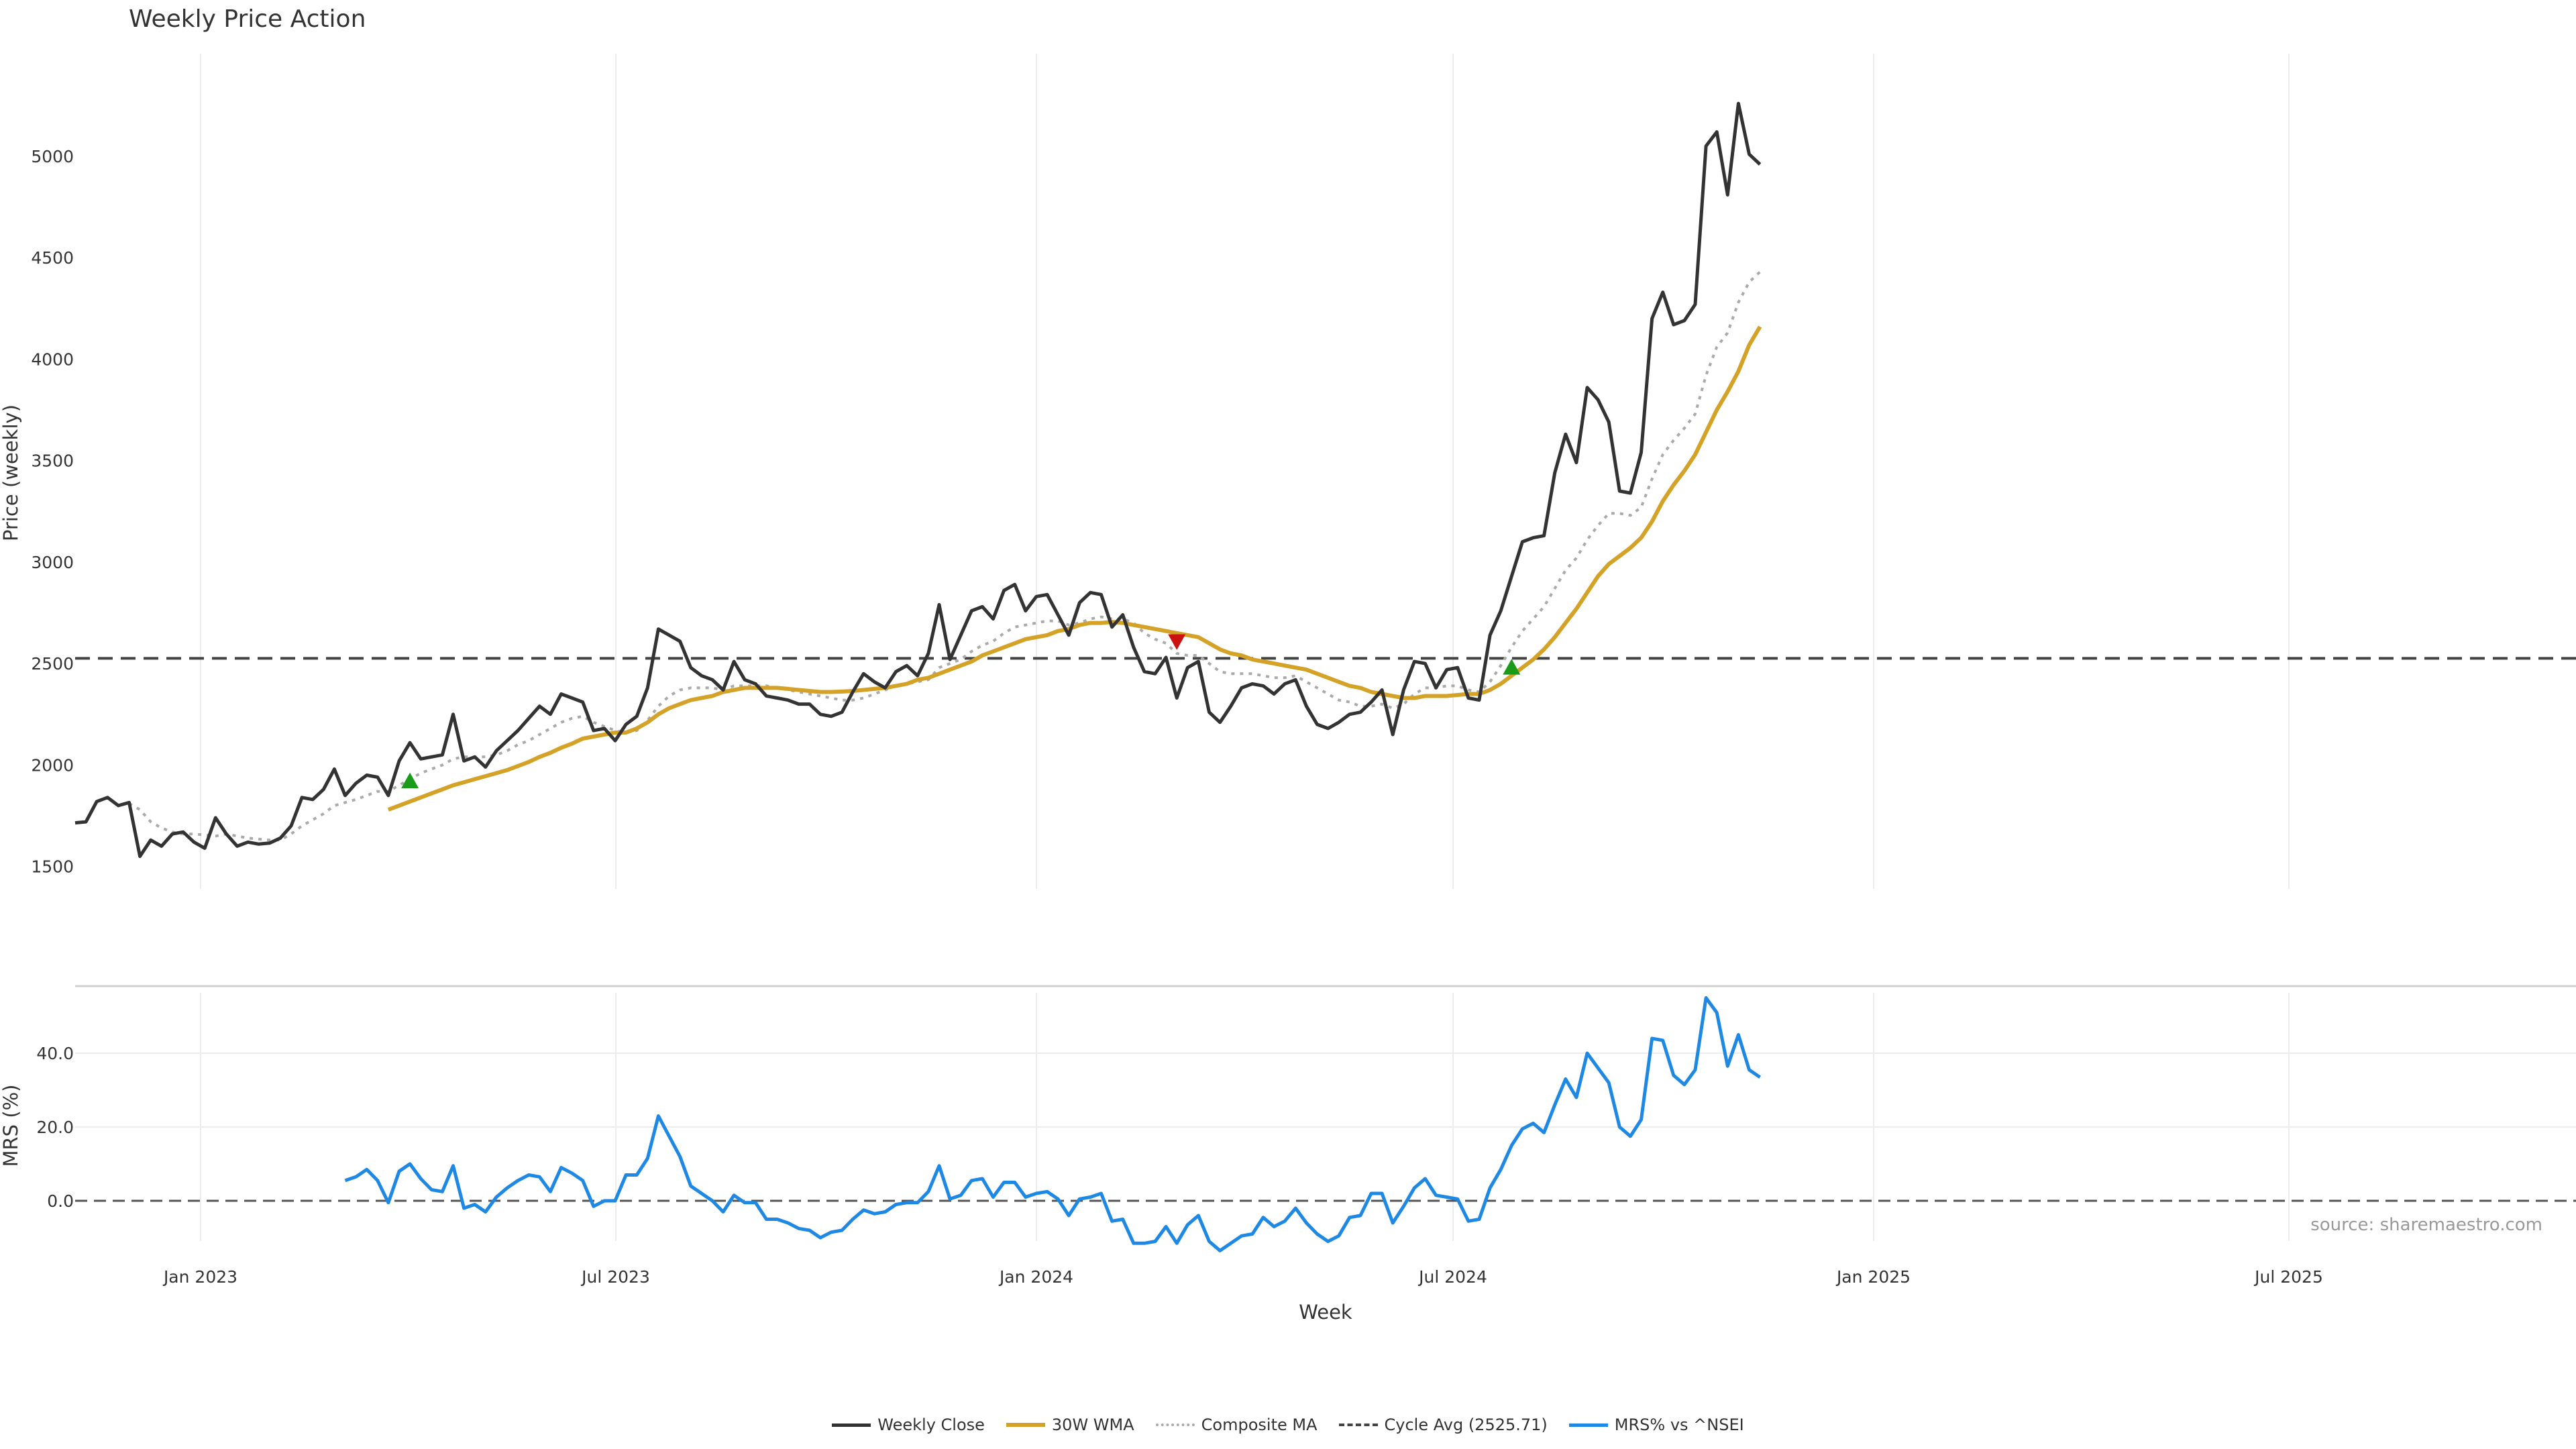 This screenshot has width=2576, height=1449. Describe the element at coordinates (1175, 1425) in the screenshot. I see `legend-swatch-composite` at that location.